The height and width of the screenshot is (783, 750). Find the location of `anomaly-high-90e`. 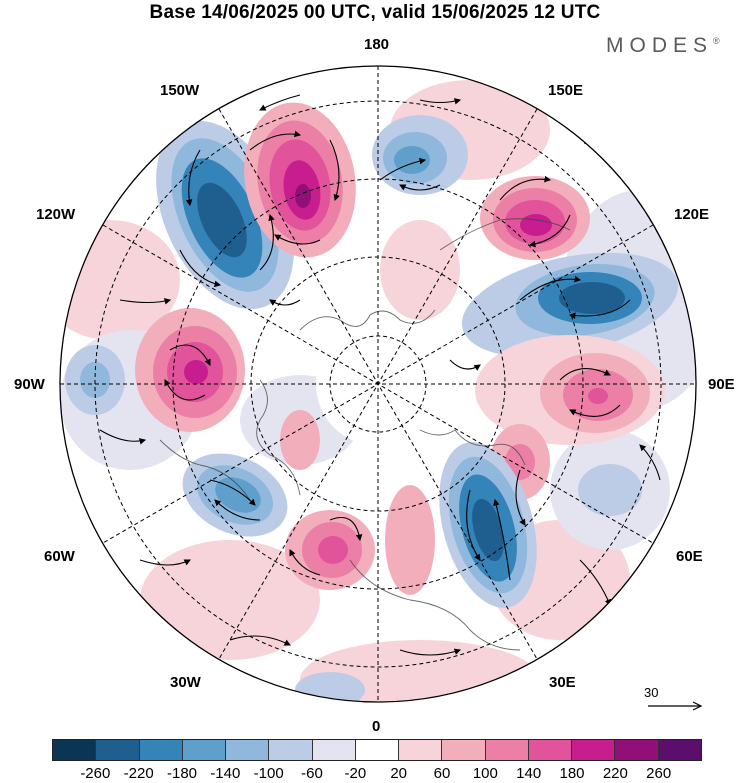

anomaly-high-90e is located at coordinates (570, 390).